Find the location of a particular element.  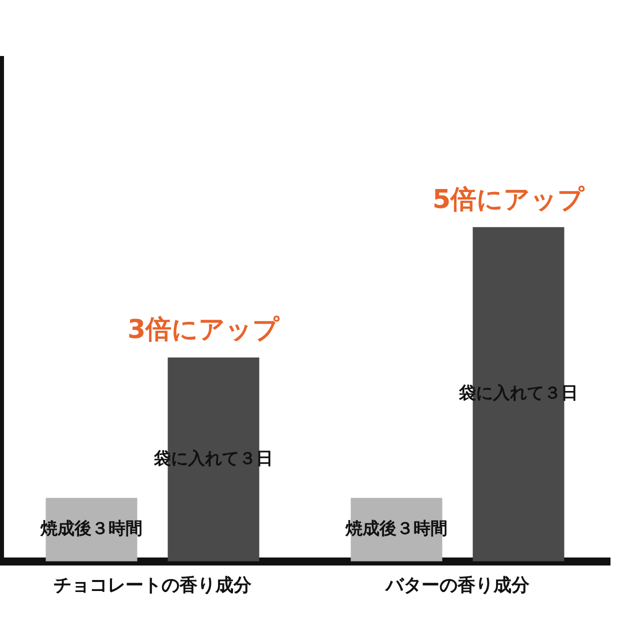

annotation: 3倍にアップ is located at coordinates (204, 330).